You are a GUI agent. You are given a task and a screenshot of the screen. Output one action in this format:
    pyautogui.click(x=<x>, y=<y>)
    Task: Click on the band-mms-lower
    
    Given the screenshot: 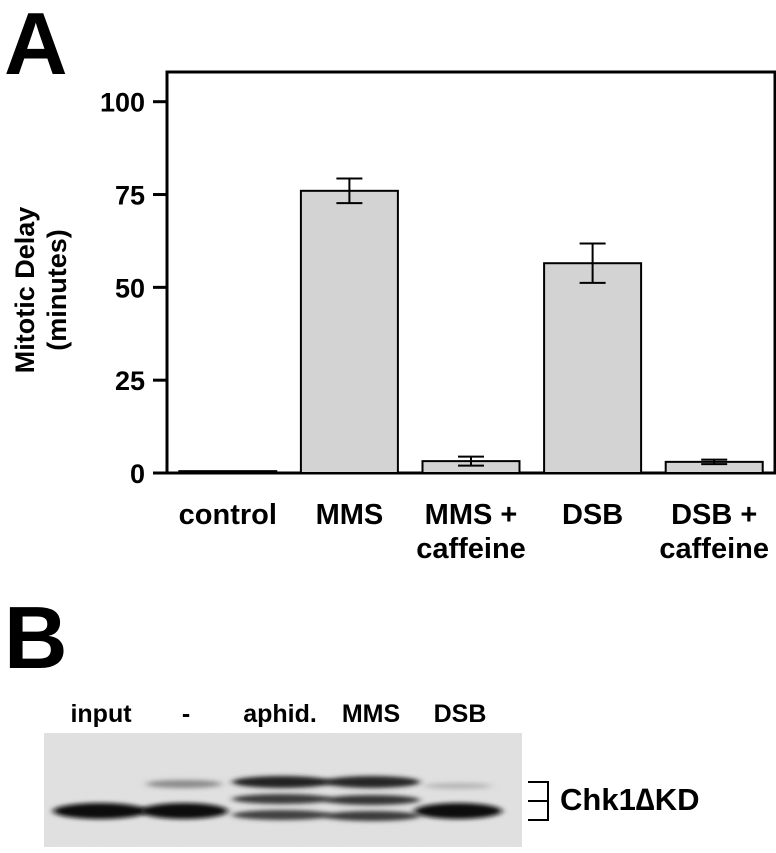 What is the action you would take?
    pyautogui.click(x=372, y=816)
    